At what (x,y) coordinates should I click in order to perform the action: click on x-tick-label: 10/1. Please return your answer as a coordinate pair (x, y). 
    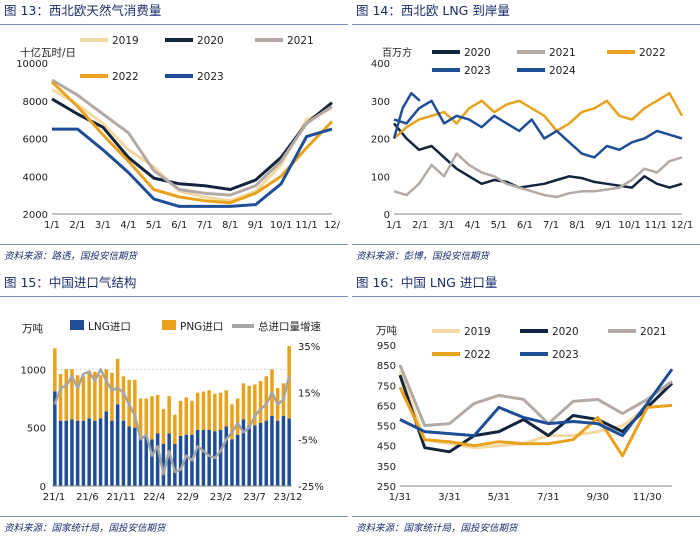
    Looking at the image, I should click on (281, 225).